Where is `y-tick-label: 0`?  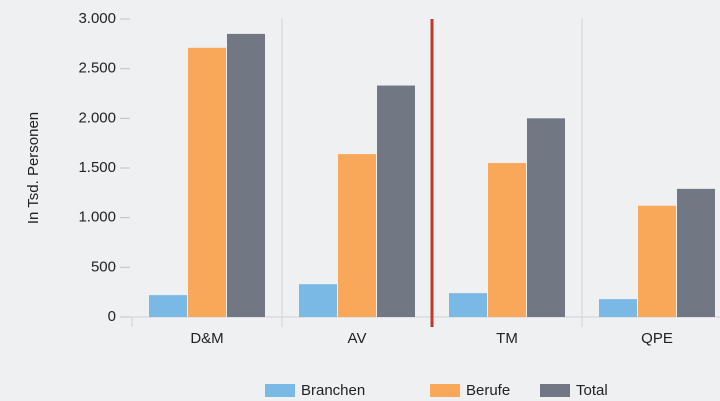 y-tick-label: 0 is located at coordinates (112, 316).